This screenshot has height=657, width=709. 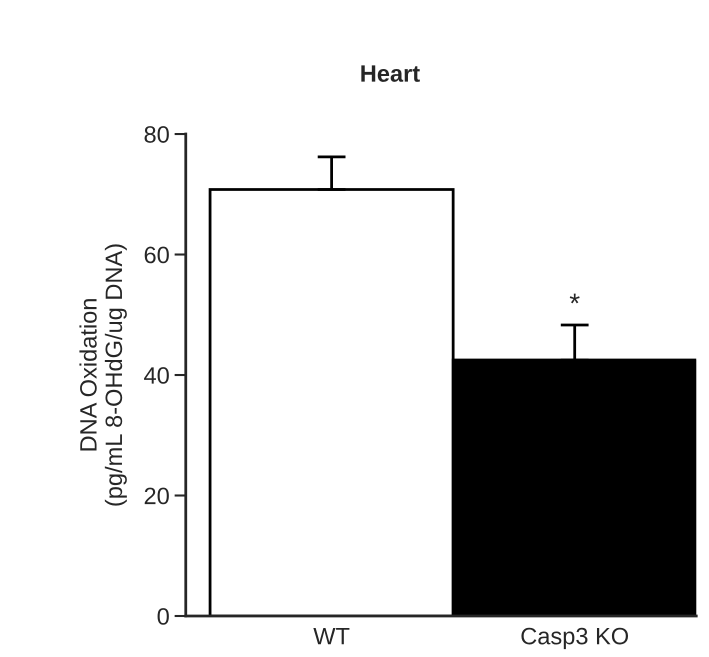 What do you see at coordinates (156, 375) in the screenshot?
I see `y-tick-label: 40` at bounding box center [156, 375].